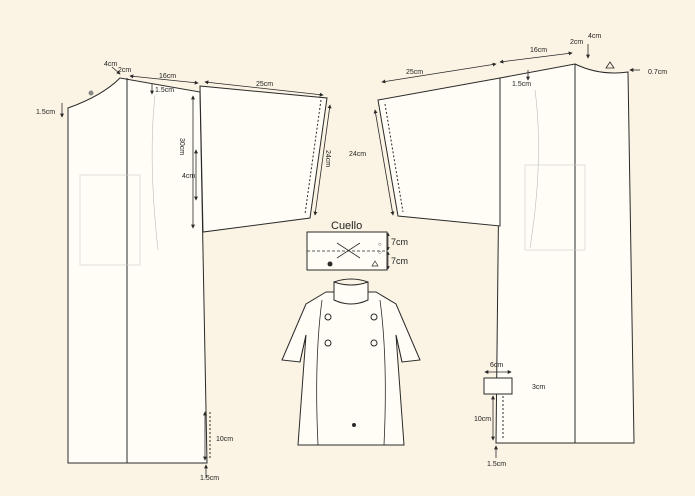 The height and width of the screenshot is (496, 695). I want to click on label-16cm-right: 16cm, so click(538, 50).